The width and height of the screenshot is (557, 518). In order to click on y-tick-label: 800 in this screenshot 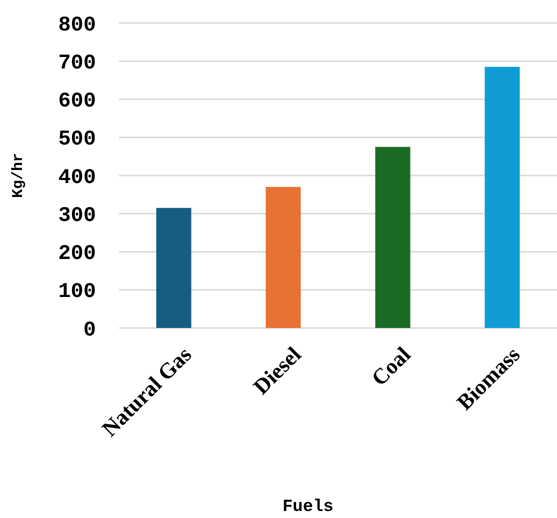, I will do `click(77, 26)`.